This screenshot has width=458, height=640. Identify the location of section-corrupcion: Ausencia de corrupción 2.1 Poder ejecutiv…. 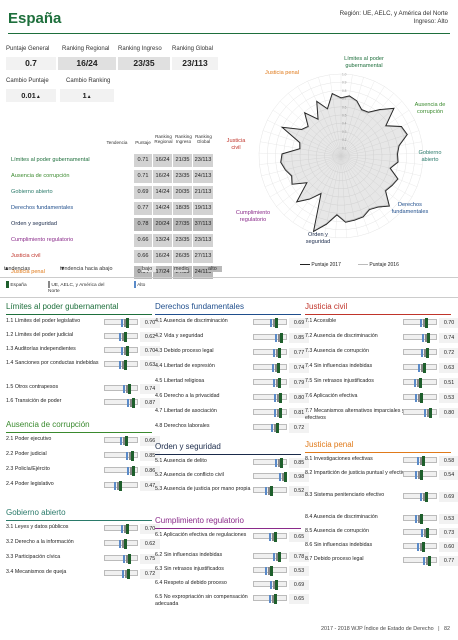
(83, 455).